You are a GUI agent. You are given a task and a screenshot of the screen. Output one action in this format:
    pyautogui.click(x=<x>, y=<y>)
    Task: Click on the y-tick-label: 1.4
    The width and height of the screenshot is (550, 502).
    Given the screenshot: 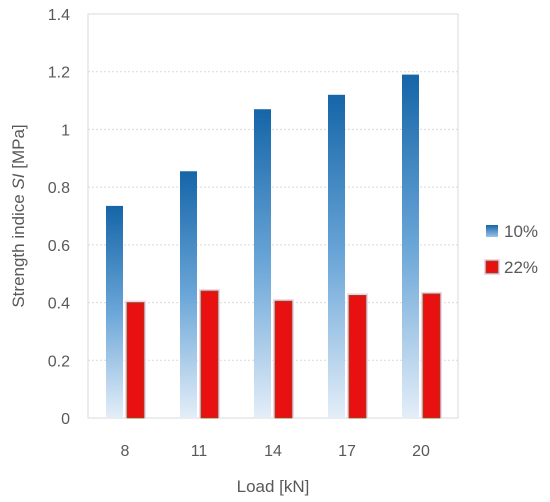 What is the action you would take?
    pyautogui.click(x=59, y=15)
    